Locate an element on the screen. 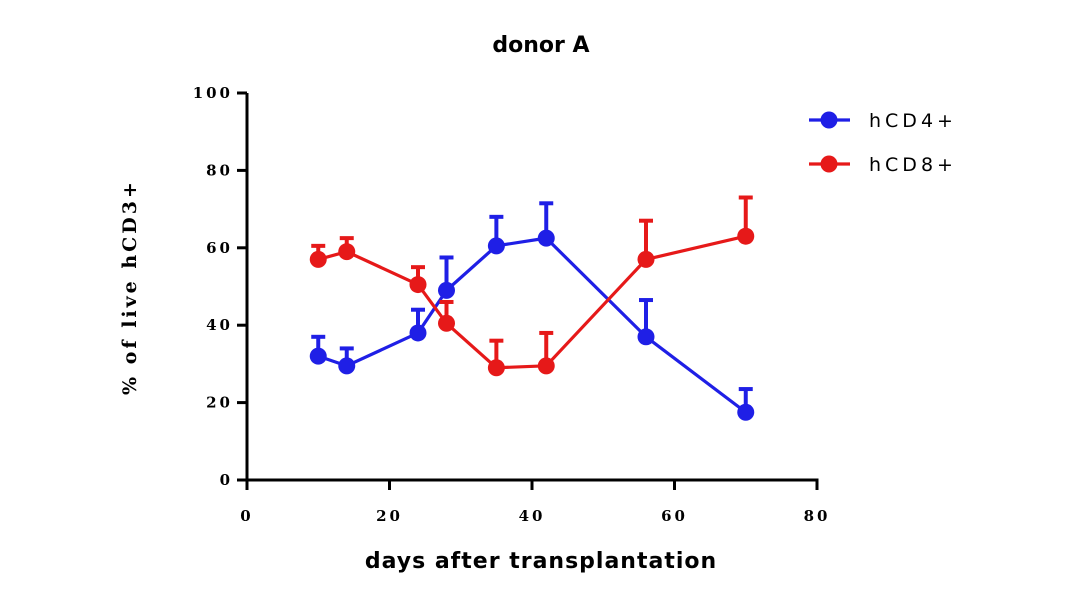 The width and height of the screenshot is (1080, 607). series-hcd4 is located at coordinates (532, 311).